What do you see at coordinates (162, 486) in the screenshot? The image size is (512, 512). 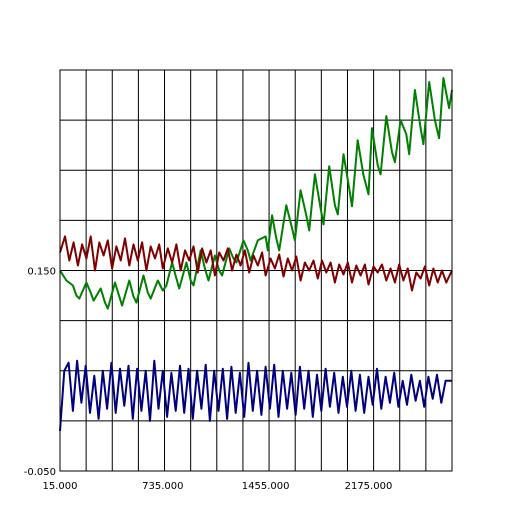 I see `x-tick-label: 735.000` at bounding box center [162, 486].